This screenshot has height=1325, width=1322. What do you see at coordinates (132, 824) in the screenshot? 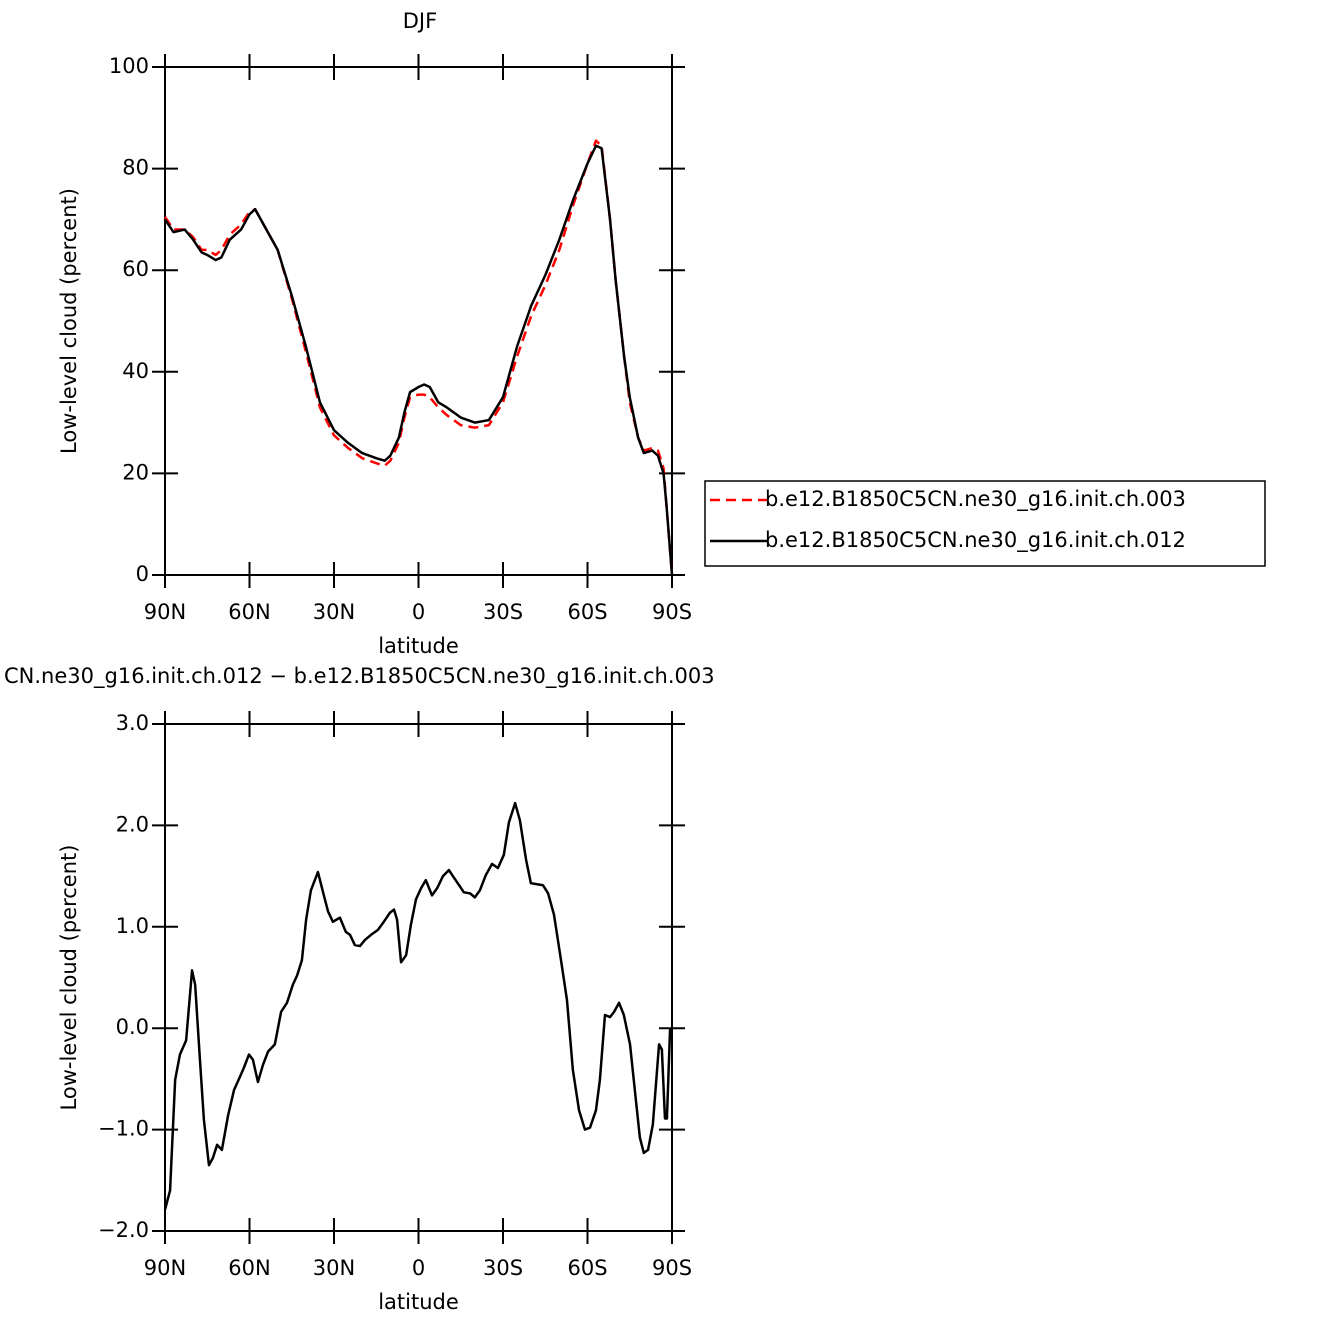
I see `y-tick-label: 2.0` at bounding box center [132, 824].